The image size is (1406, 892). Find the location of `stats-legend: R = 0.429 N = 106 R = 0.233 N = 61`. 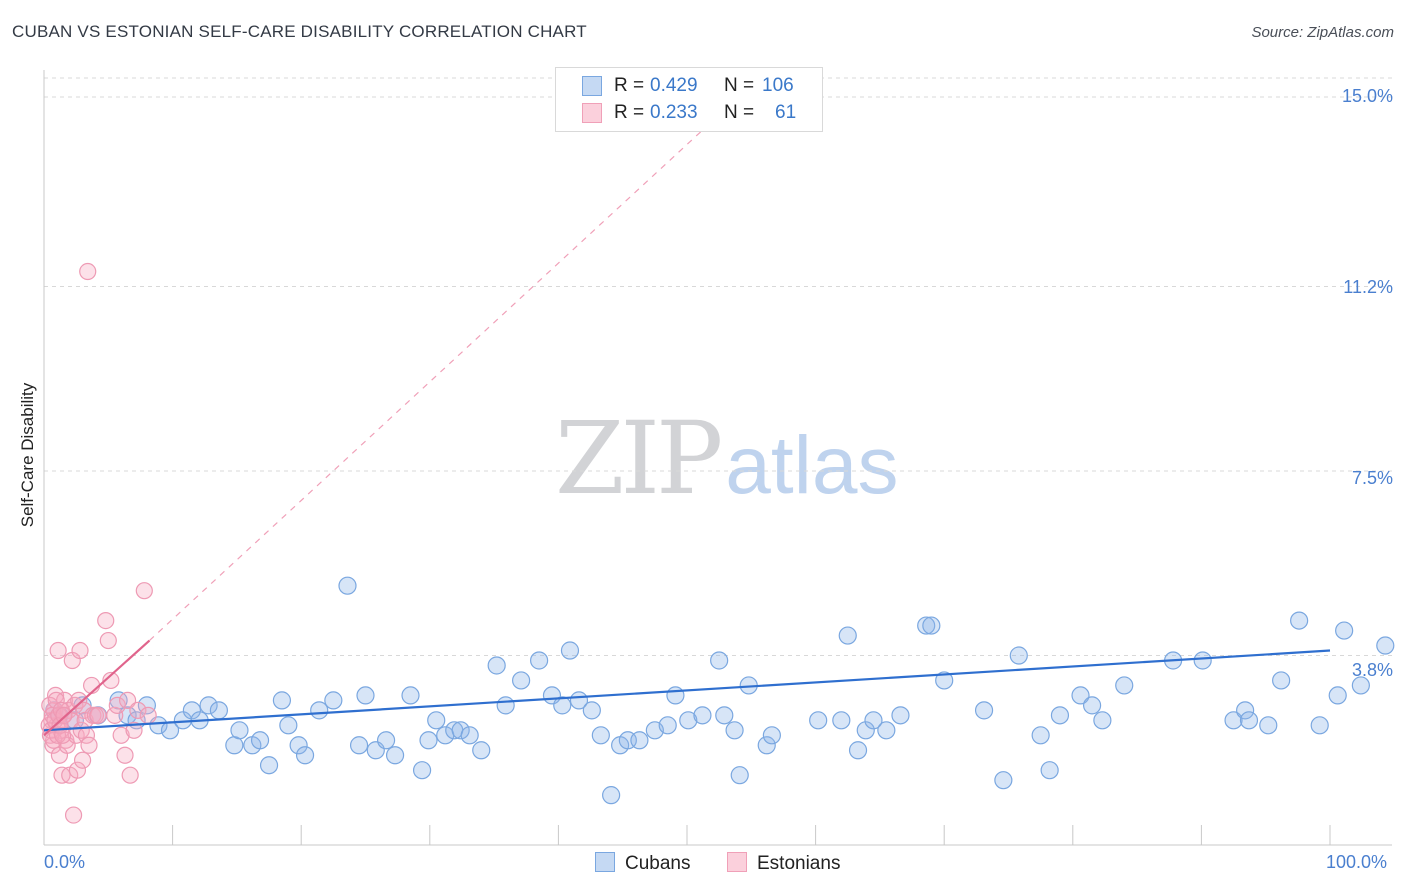

stats-legend: R = 0.429 N = 106 R = 0.233 N = 61 is located at coordinates (689, 99).